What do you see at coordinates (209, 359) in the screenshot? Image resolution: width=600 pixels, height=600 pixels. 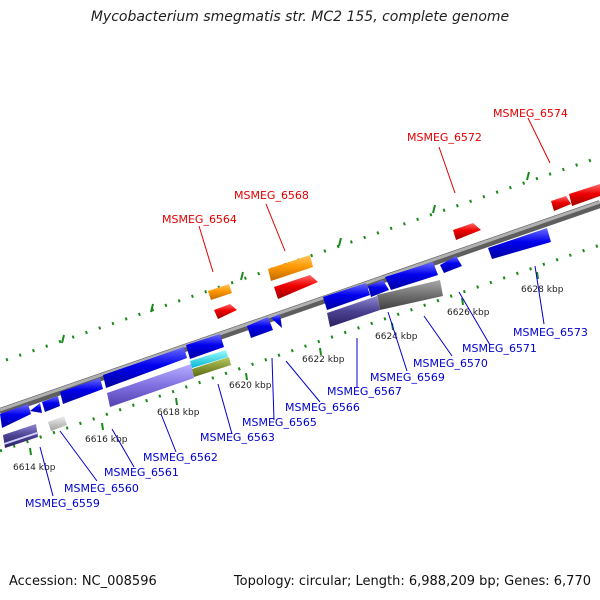 I see `feature-cyan` at bounding box center [209, 359].